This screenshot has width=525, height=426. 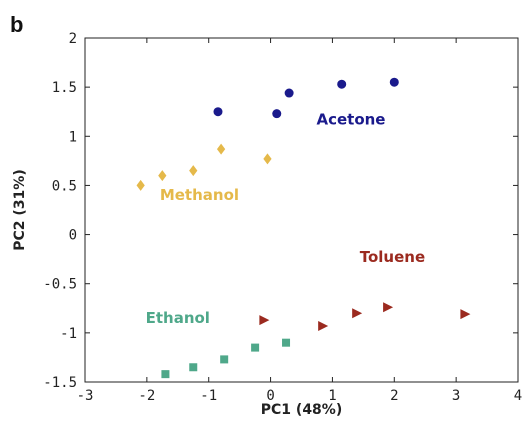 I want to click on y-tick-label: 1, so click(x=73, y=137).